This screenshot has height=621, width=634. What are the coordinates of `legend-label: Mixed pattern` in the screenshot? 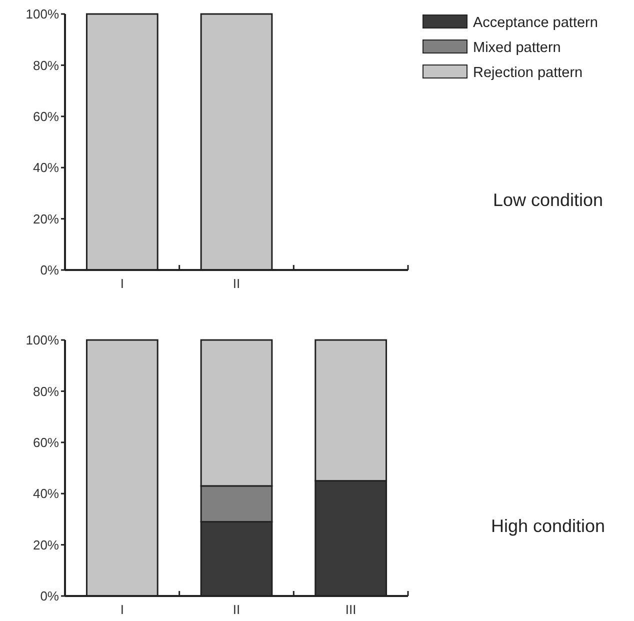 It's located at (517, 48).